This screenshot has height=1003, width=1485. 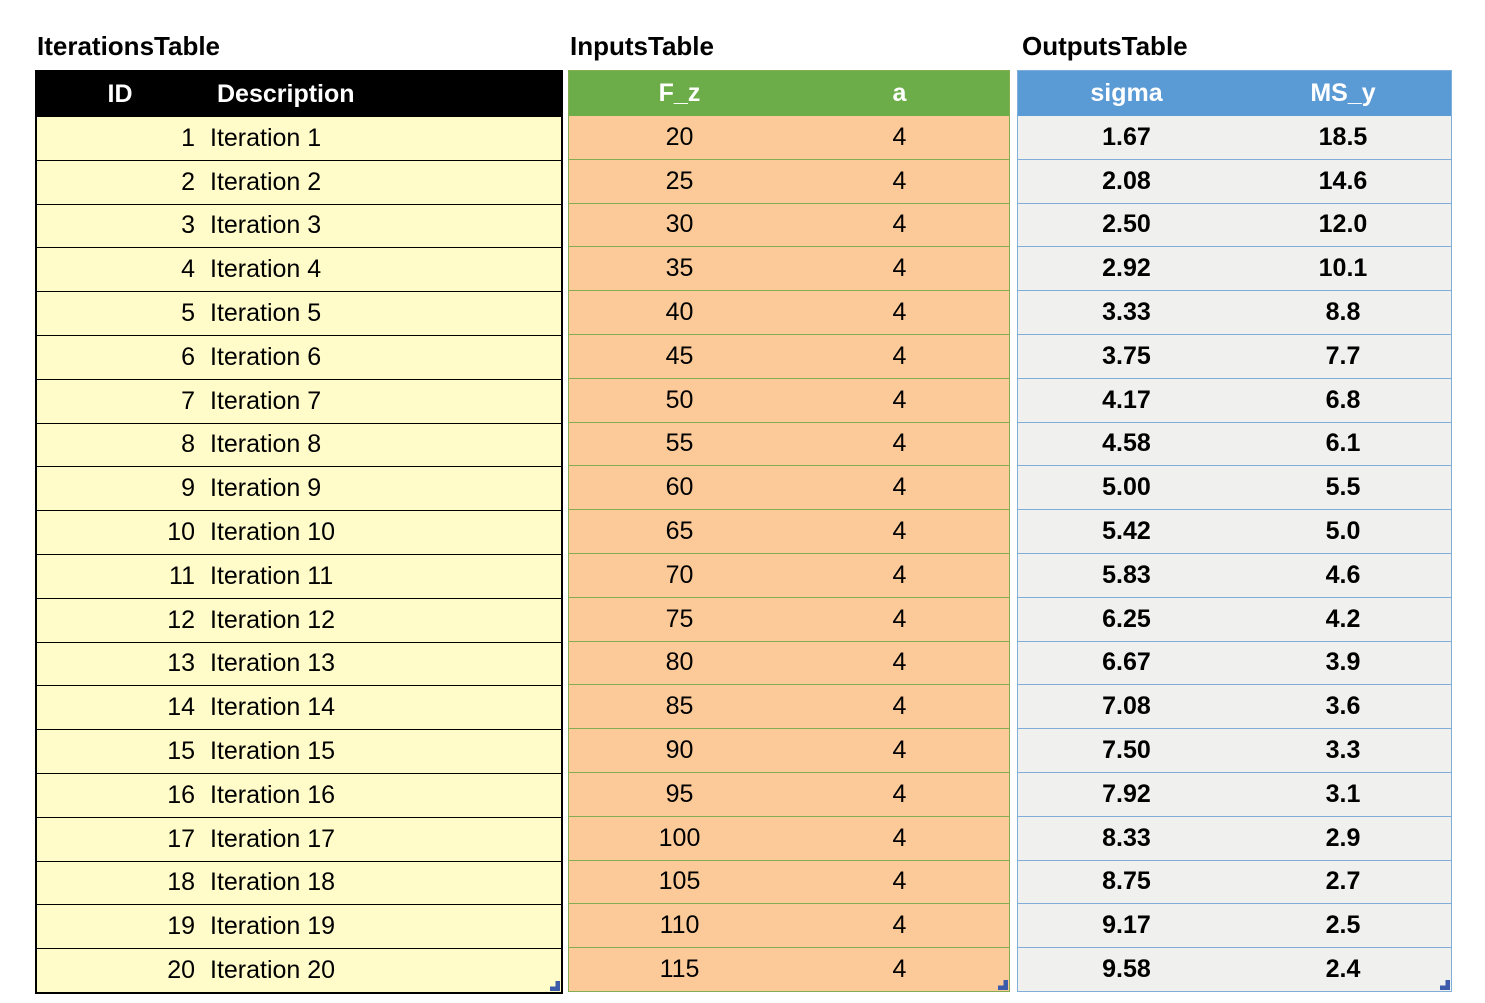 I want to click on outputs-cell: 7.50, so click(x=1126, y=750).